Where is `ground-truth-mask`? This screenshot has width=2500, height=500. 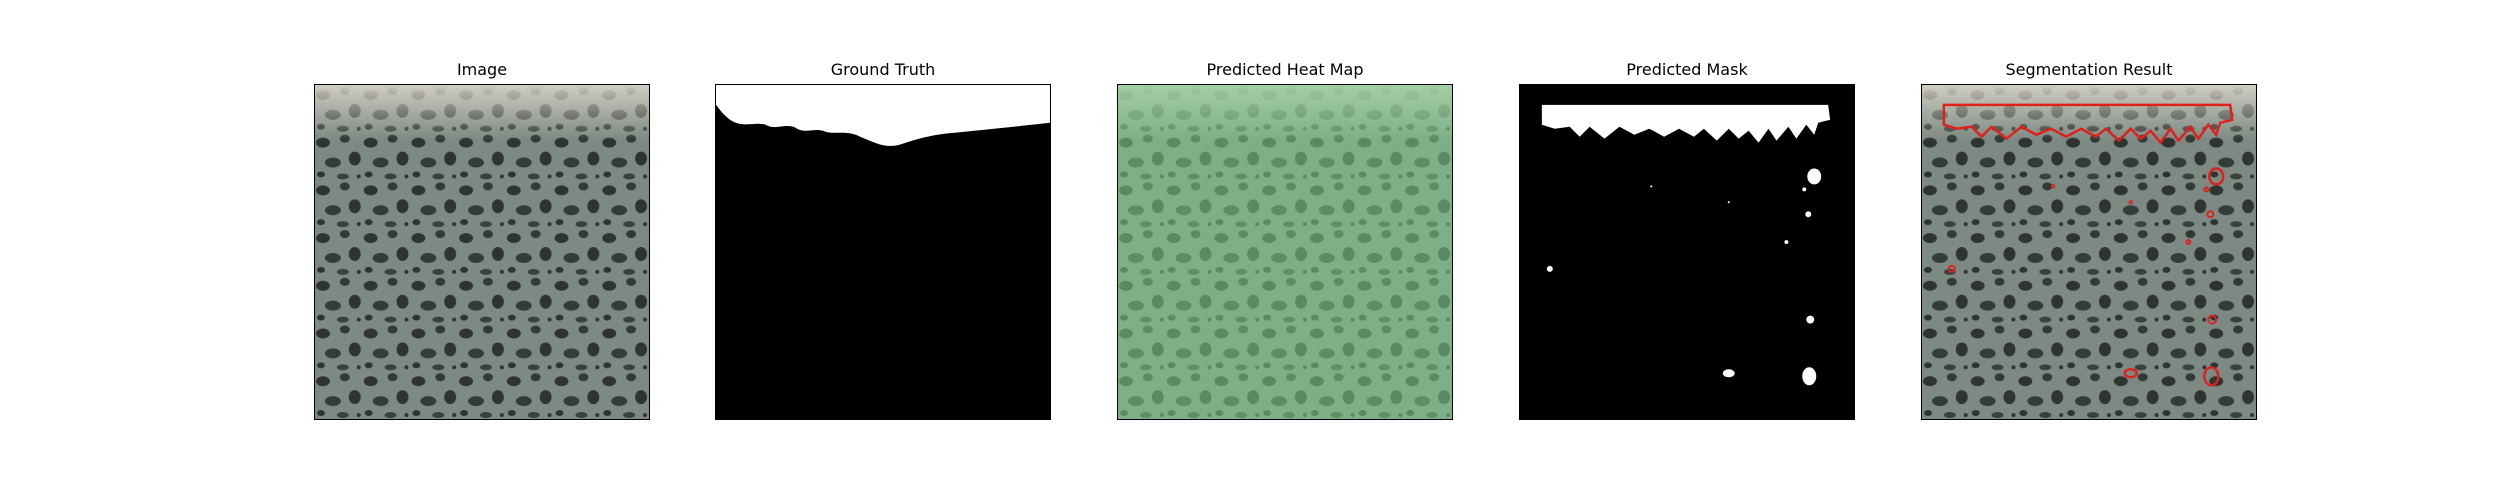
ground-truth-mask is located at coordinates (883, 252).